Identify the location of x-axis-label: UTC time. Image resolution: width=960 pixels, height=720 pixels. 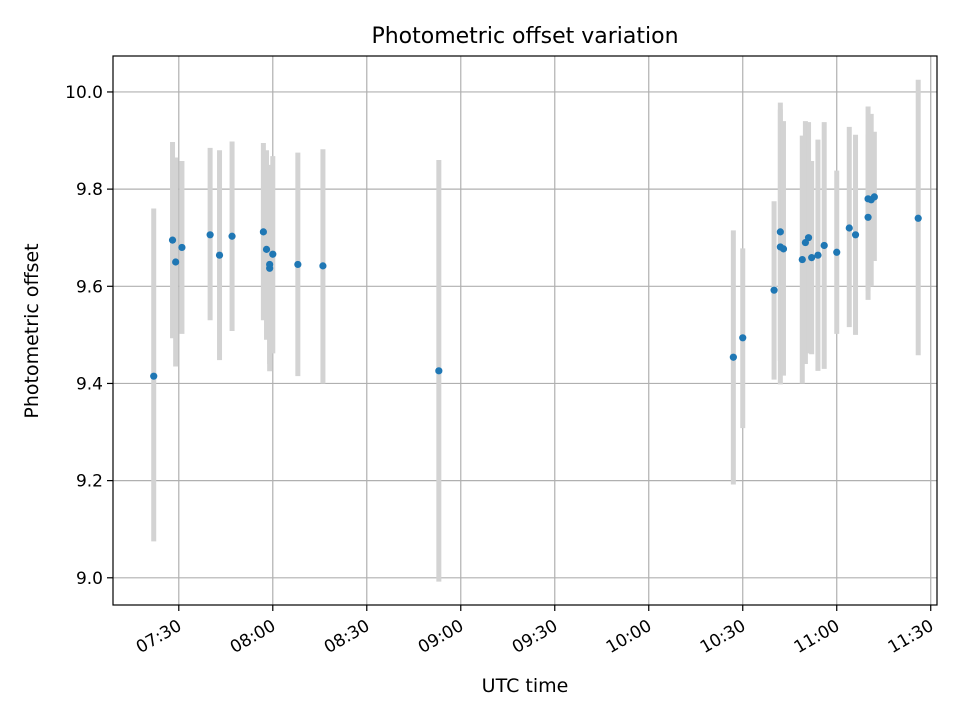
(525, 686).